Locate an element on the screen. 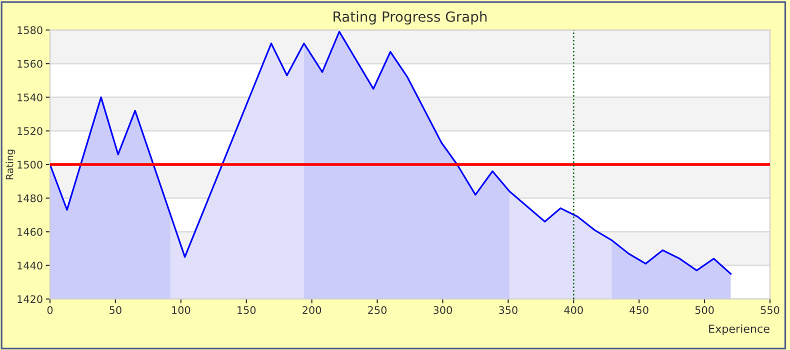  y-tick-label: 1420 is located at coordinates (30, 299).